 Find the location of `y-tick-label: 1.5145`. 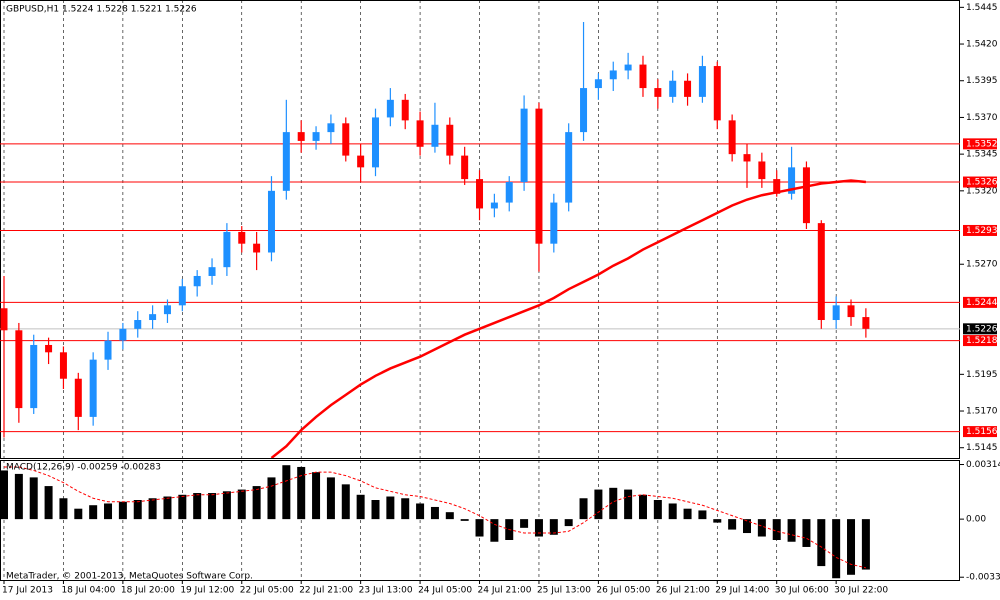

y-tick-label: 1.5145 is located at coordinates (982, 448).